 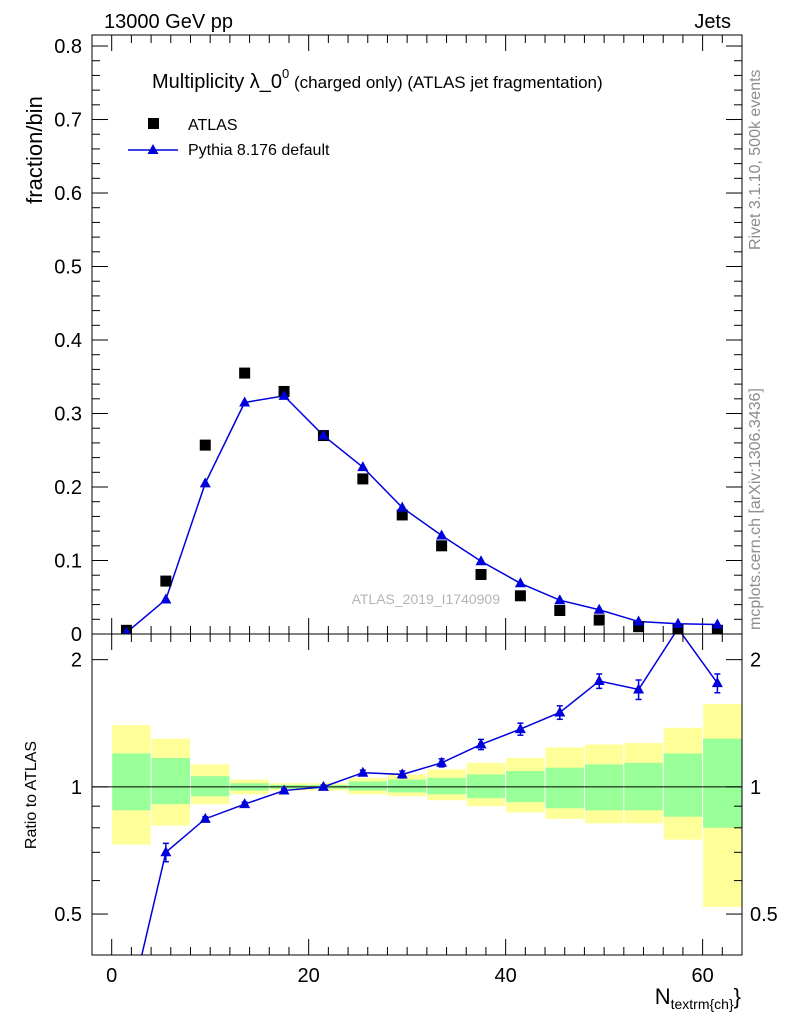 I want to click on main-y-tick-label: 0.2, so click(x=68, y=488).